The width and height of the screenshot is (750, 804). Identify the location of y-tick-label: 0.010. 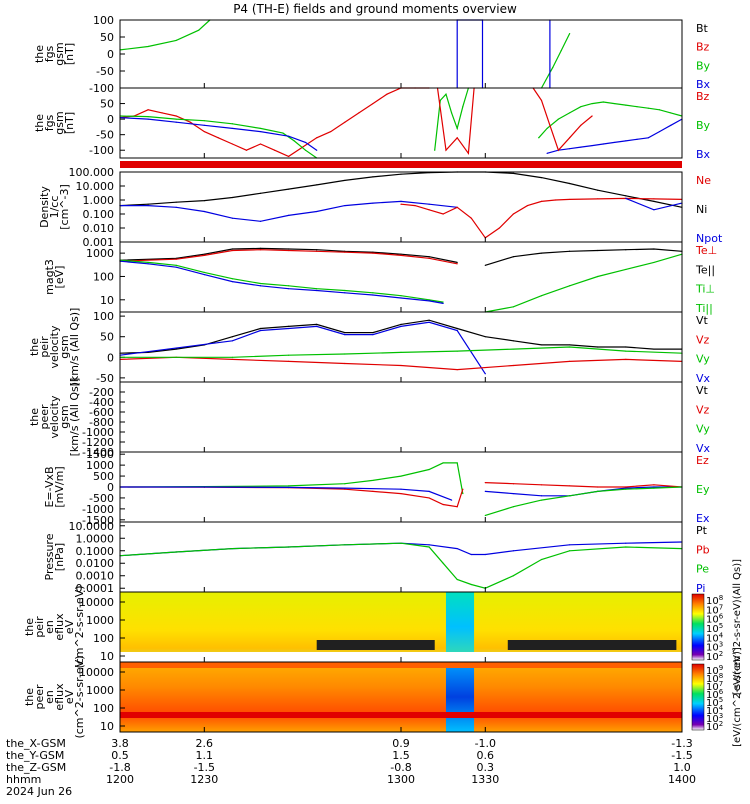
(99, 228).